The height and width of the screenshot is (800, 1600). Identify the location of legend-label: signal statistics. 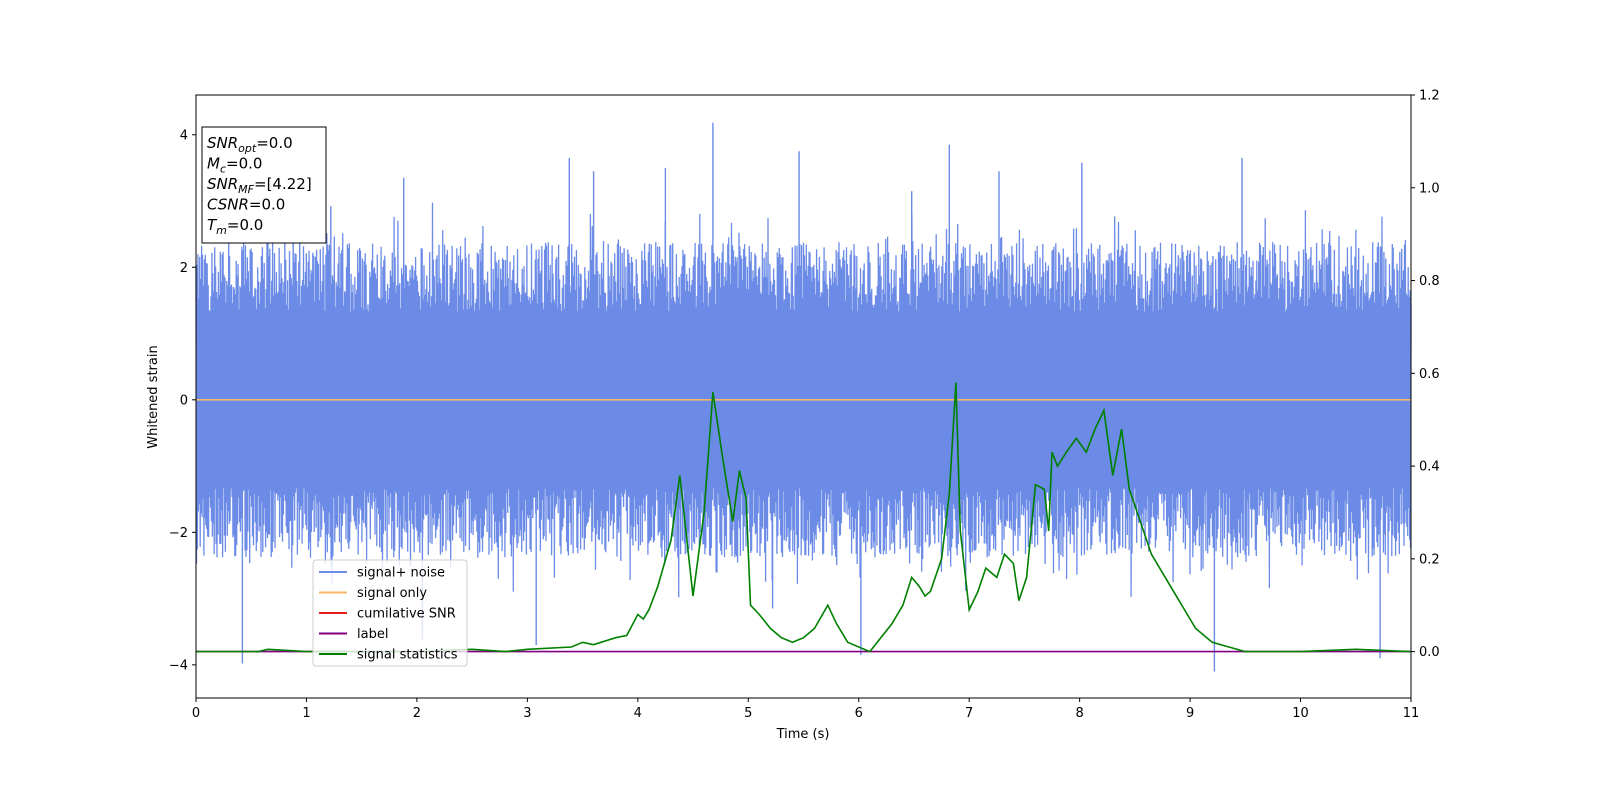
(407, 655).